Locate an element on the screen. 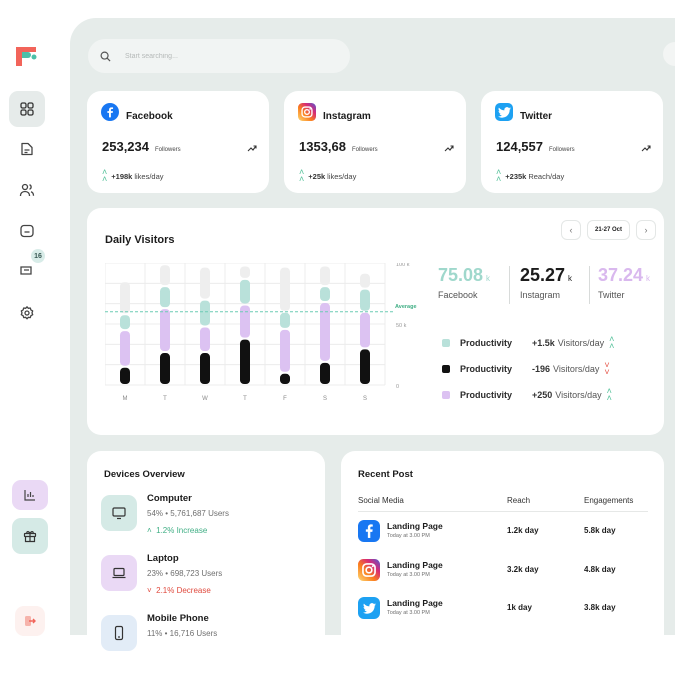  card-title: Daily Visitors is located at coordinates (140, 240).